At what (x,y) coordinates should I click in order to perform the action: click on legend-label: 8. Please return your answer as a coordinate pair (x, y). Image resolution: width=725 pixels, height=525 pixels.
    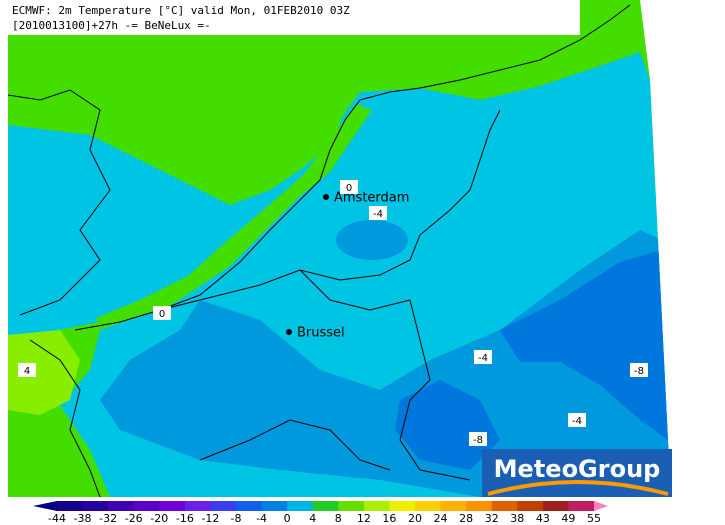
    Looking at the image, I should click on (338, 518).